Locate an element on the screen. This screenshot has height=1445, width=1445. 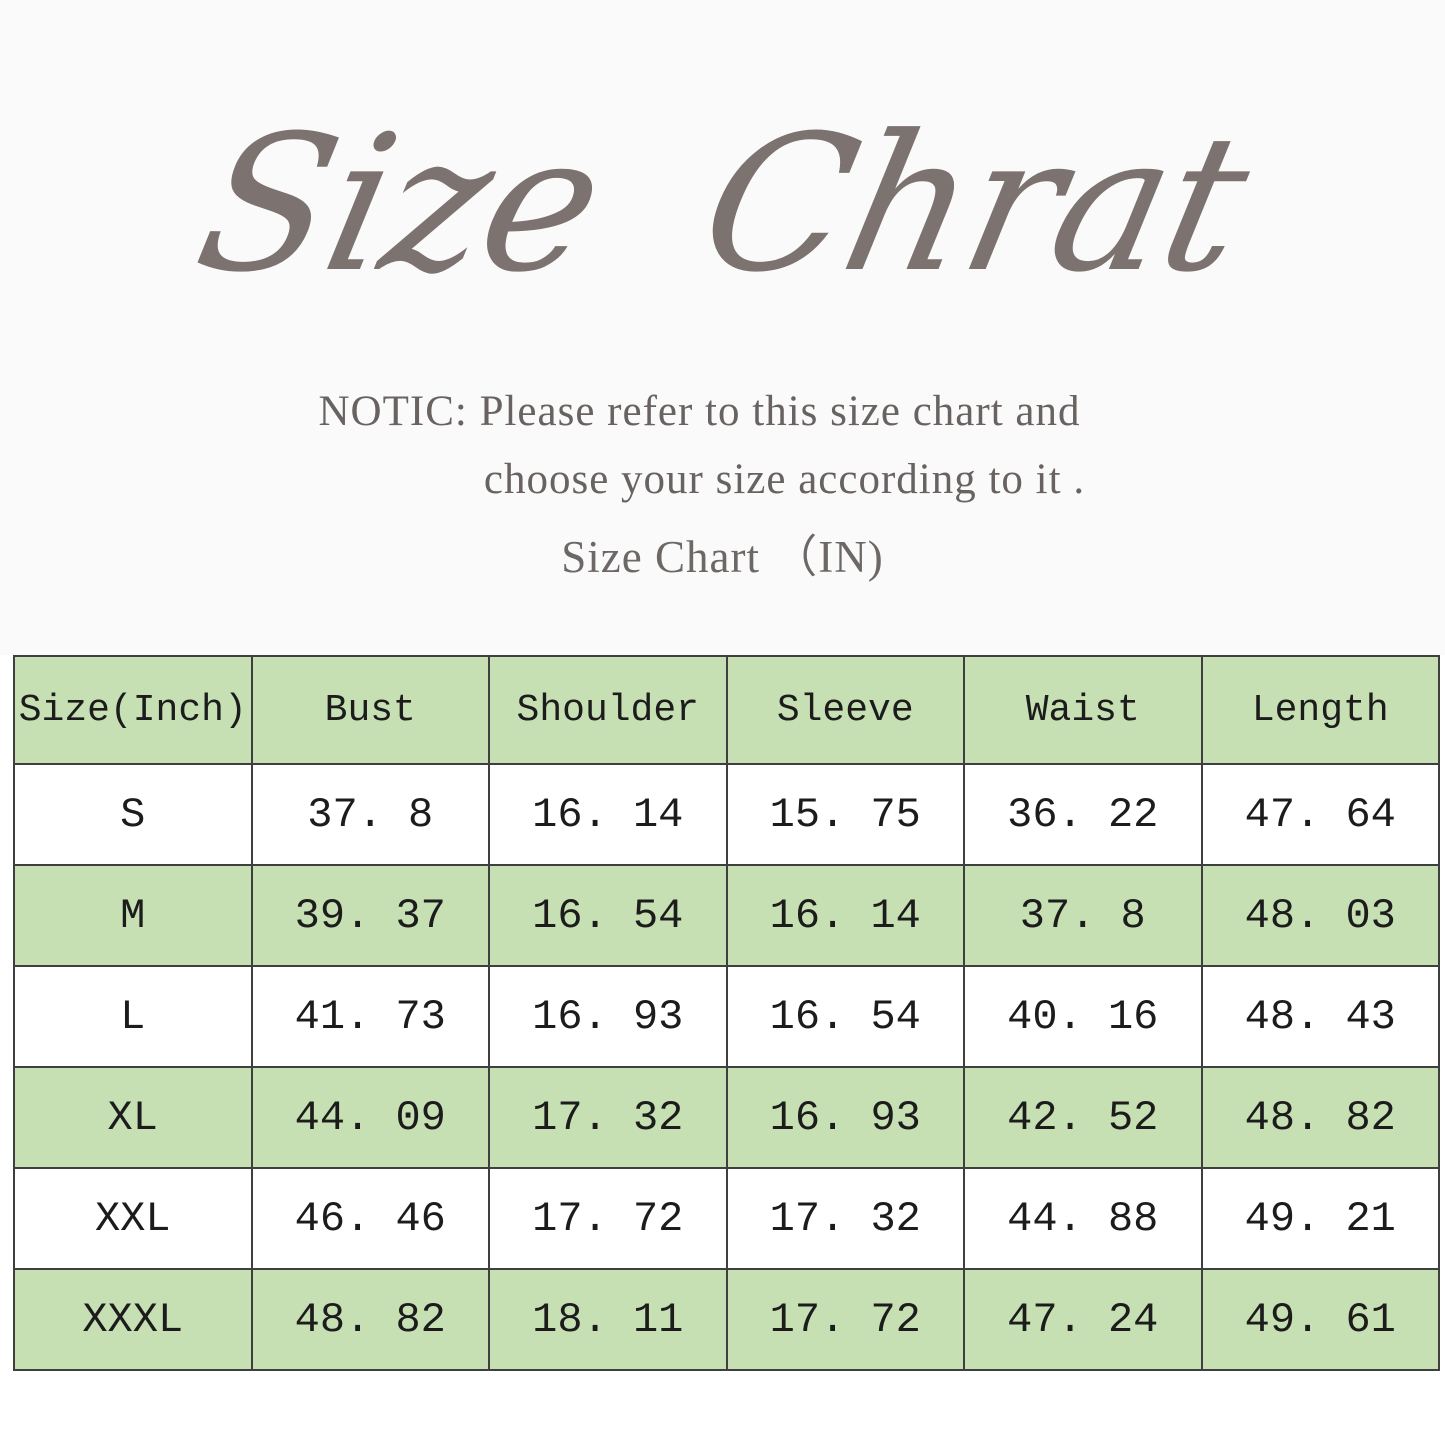
measurement-cell: 42. 52 is located at coordinates (1083, 1117).